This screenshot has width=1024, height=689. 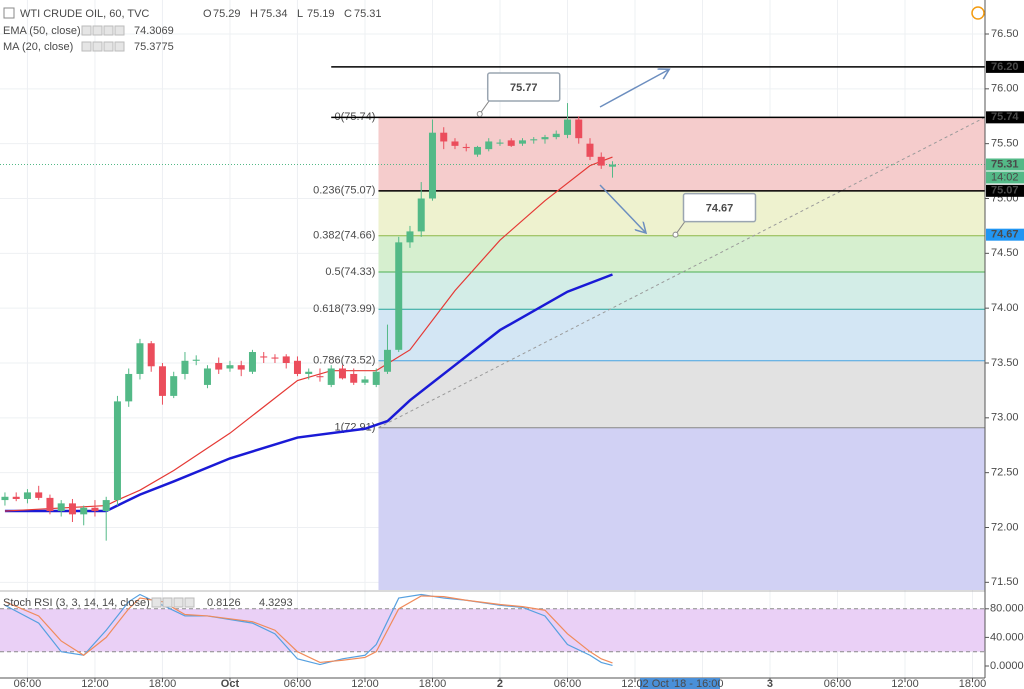 I want to click on y-tick-label: 76.50, so click(x=1005, y=34).